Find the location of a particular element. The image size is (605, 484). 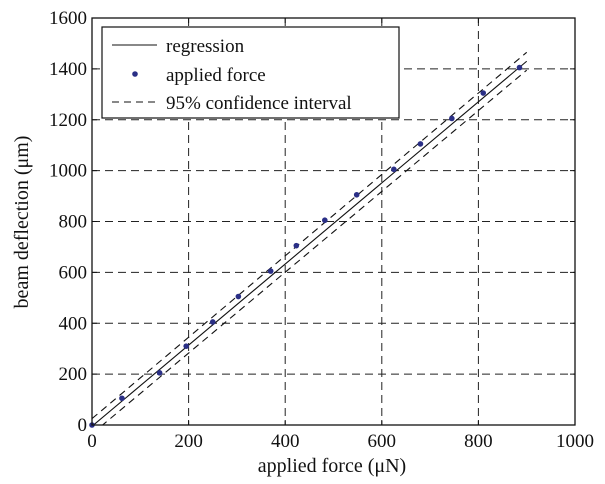

legend-box is located at coordinates (250, 72).